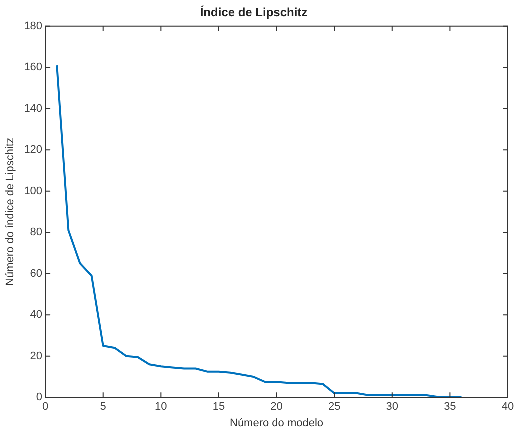 The width and height of the screenshot is (520, 430). Describe the element at coordinates (33, 68) in the screenshot. I see `y-tick-label: 160` at that location.